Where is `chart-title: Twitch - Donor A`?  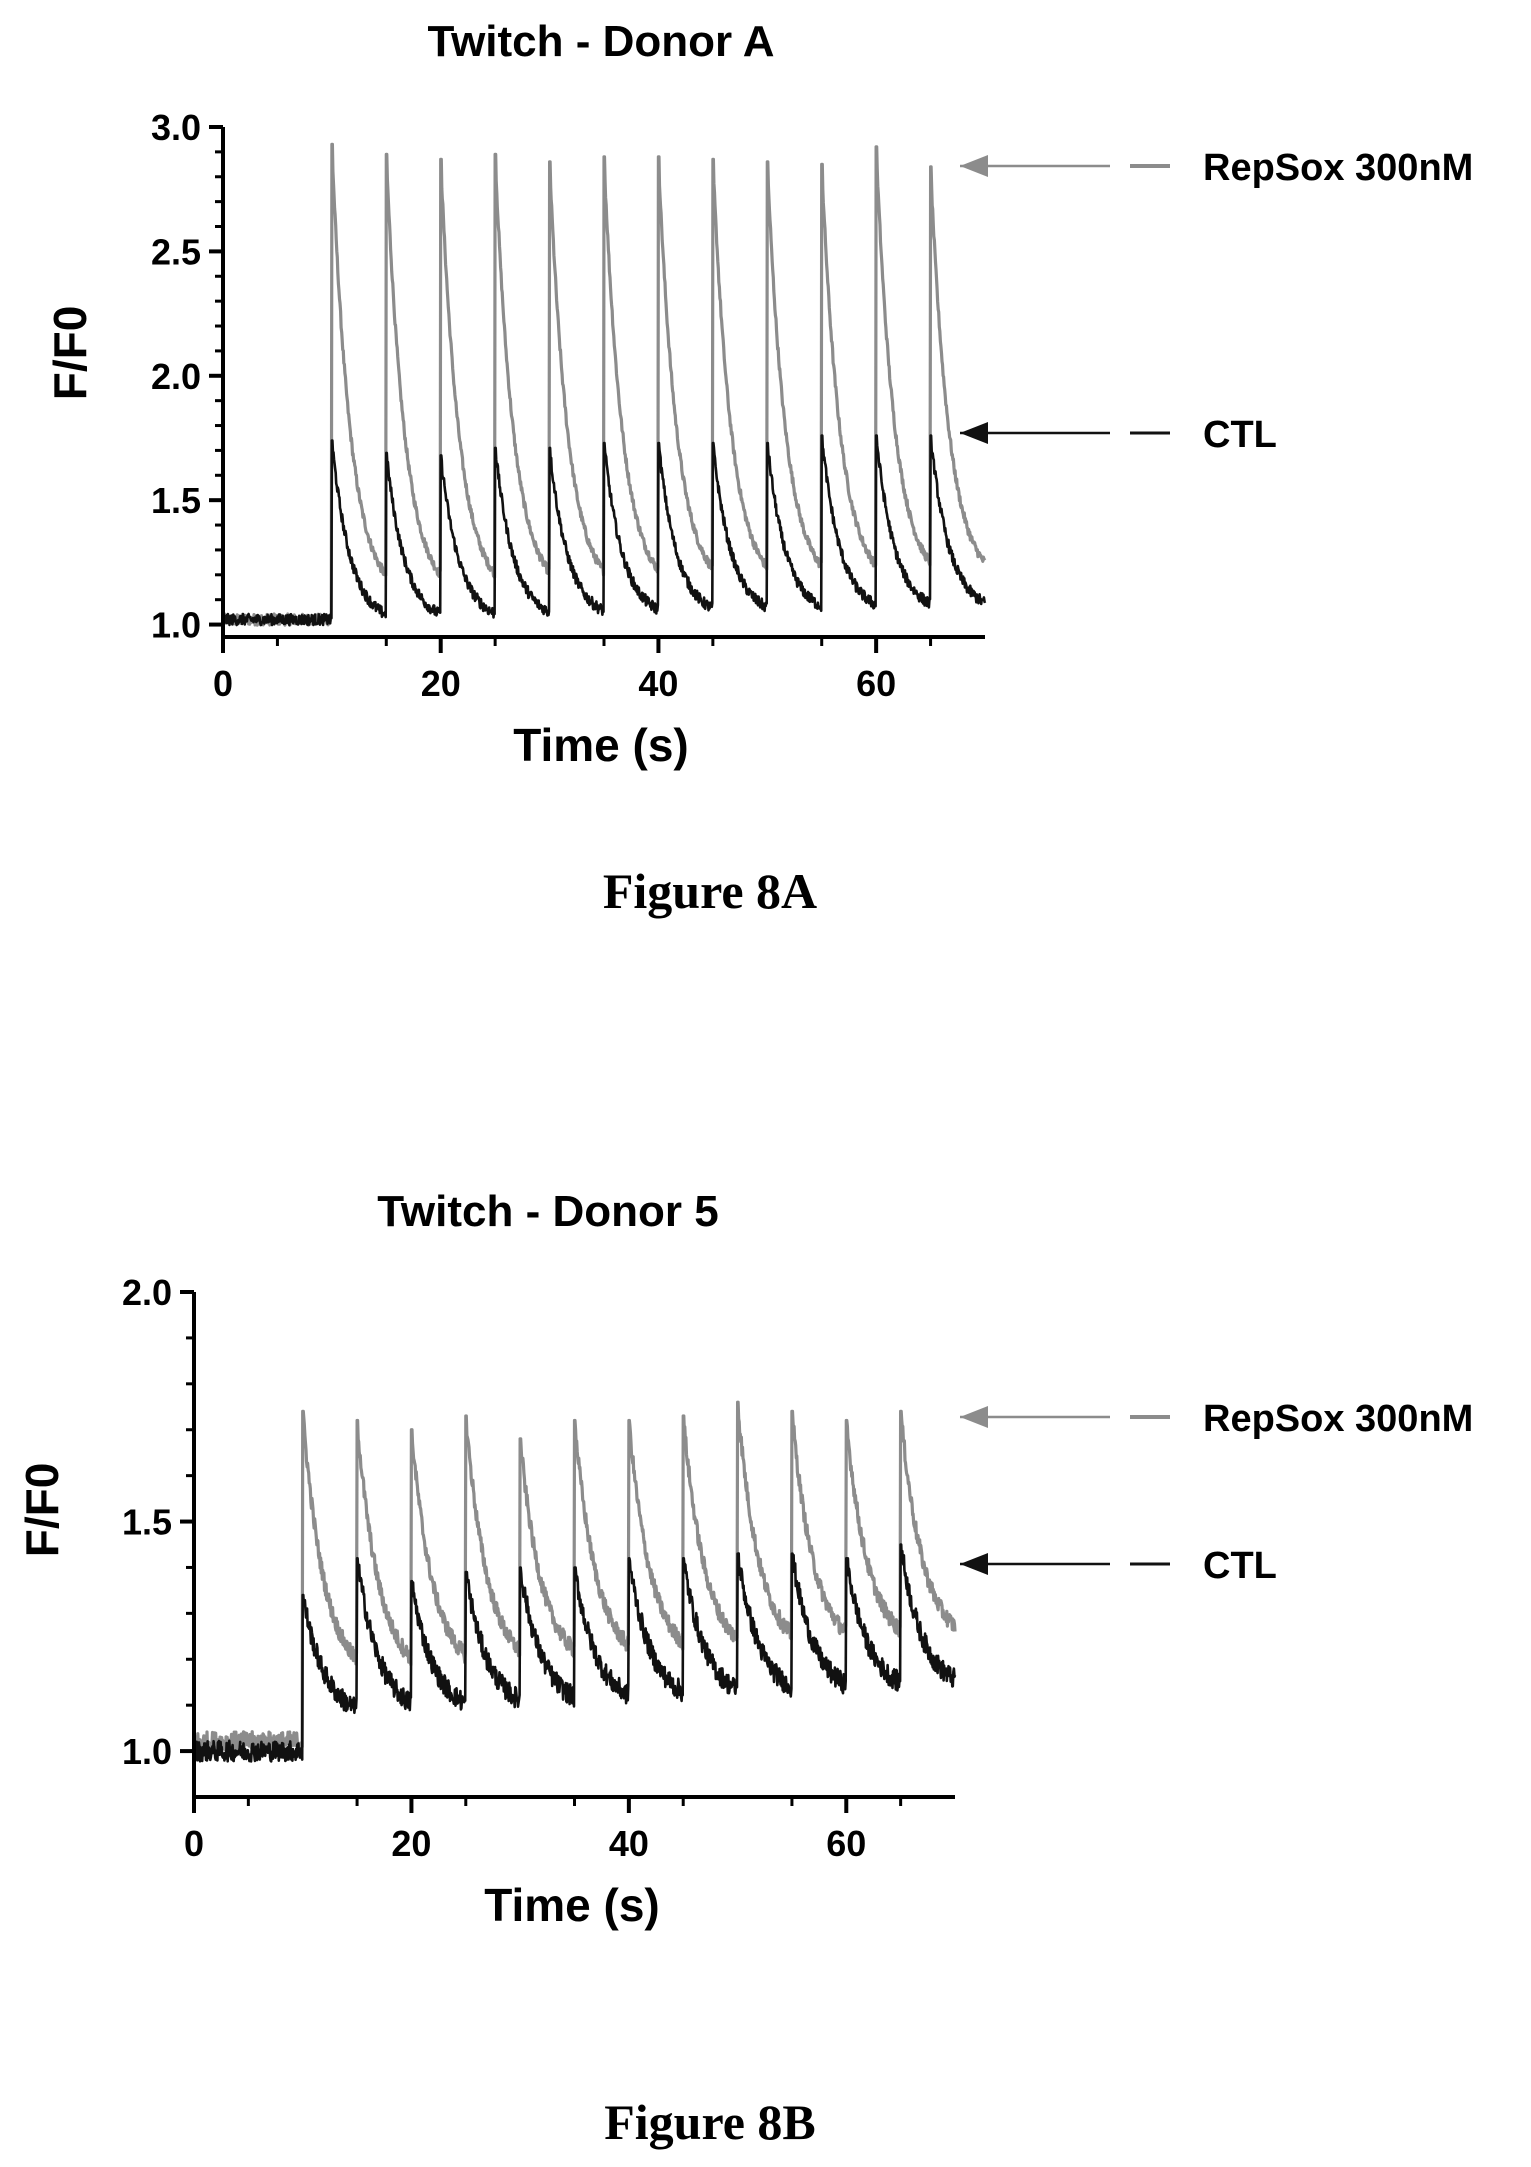
chart-title: Twitch - Donor A is located at coordinates (600, 41).